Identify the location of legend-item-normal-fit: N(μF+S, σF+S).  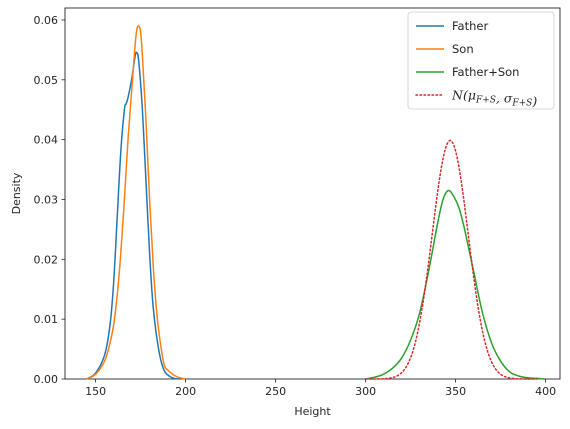
(476, 98).